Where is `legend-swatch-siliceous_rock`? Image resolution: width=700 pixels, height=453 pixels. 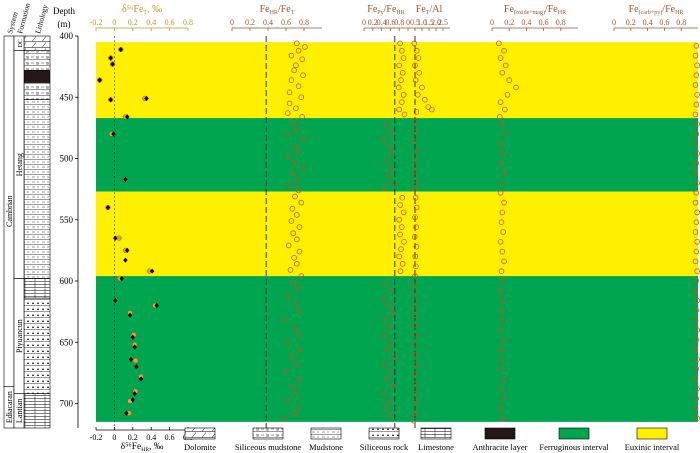
legend-swatch-siliceous_rock is located at coordinates (384, 433).